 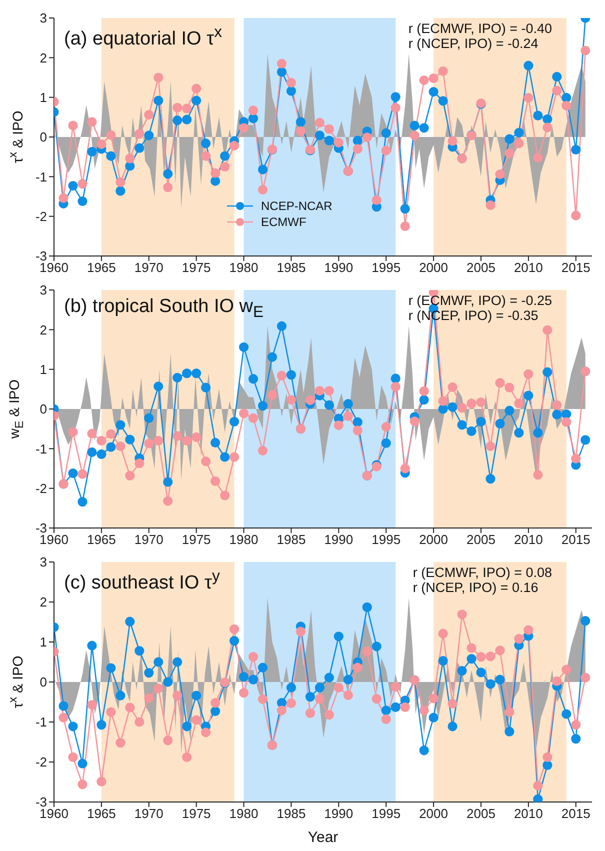 I want to click on y-tick-label: 0, so click(x=43, y=409).